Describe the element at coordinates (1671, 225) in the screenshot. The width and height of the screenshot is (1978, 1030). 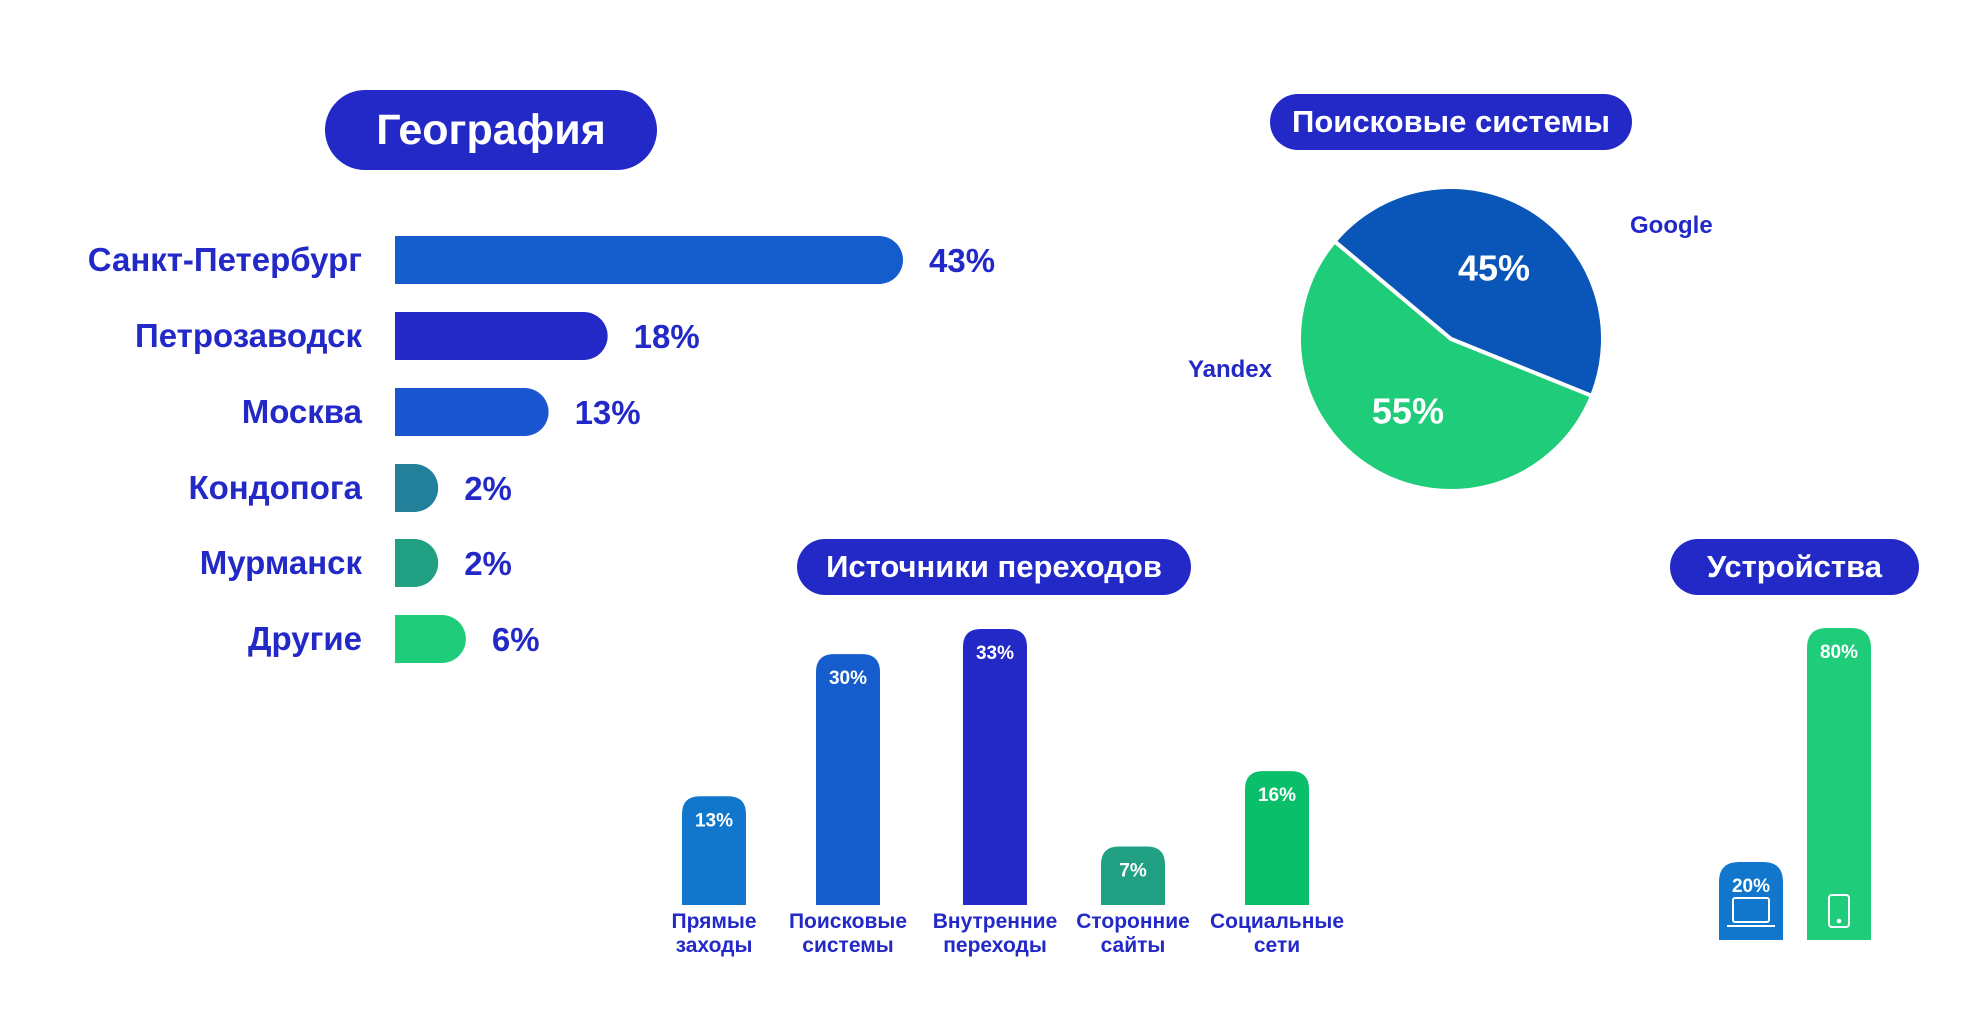
I see `pie-category-label: Google` at that location.